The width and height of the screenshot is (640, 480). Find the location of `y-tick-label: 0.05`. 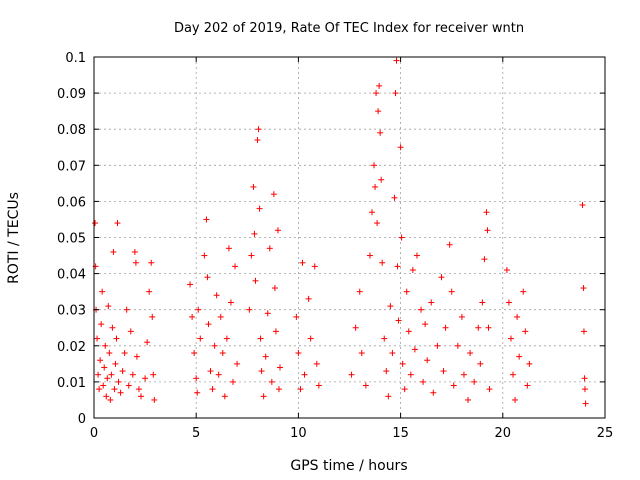

y-tick-label: 0.05 is located at coordinates (71, 239).